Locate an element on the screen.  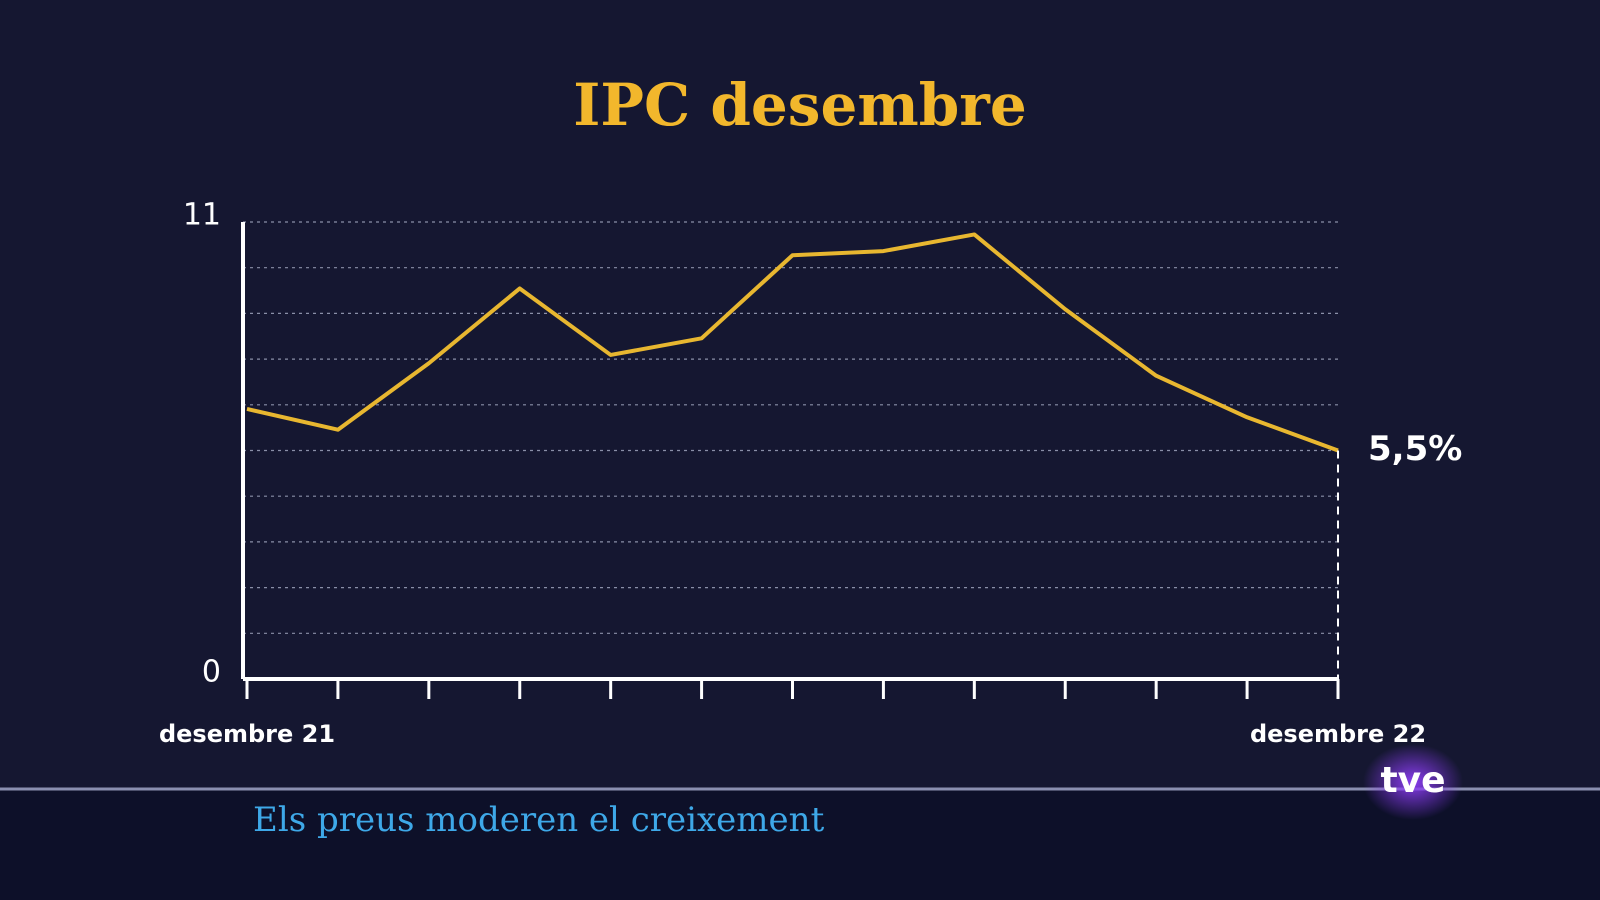
caption: Els preus moderen el creixement is located at coordinates (539, 820).